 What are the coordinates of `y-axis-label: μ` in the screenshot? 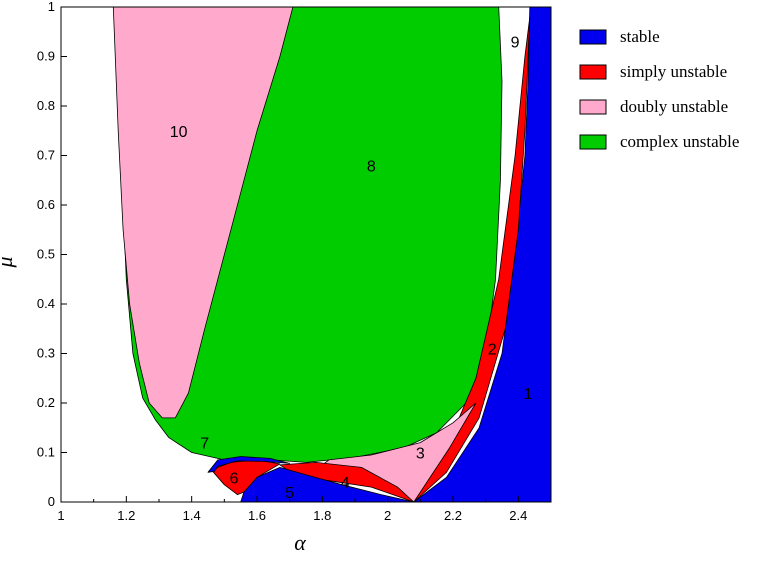 It's located at (8, 262).